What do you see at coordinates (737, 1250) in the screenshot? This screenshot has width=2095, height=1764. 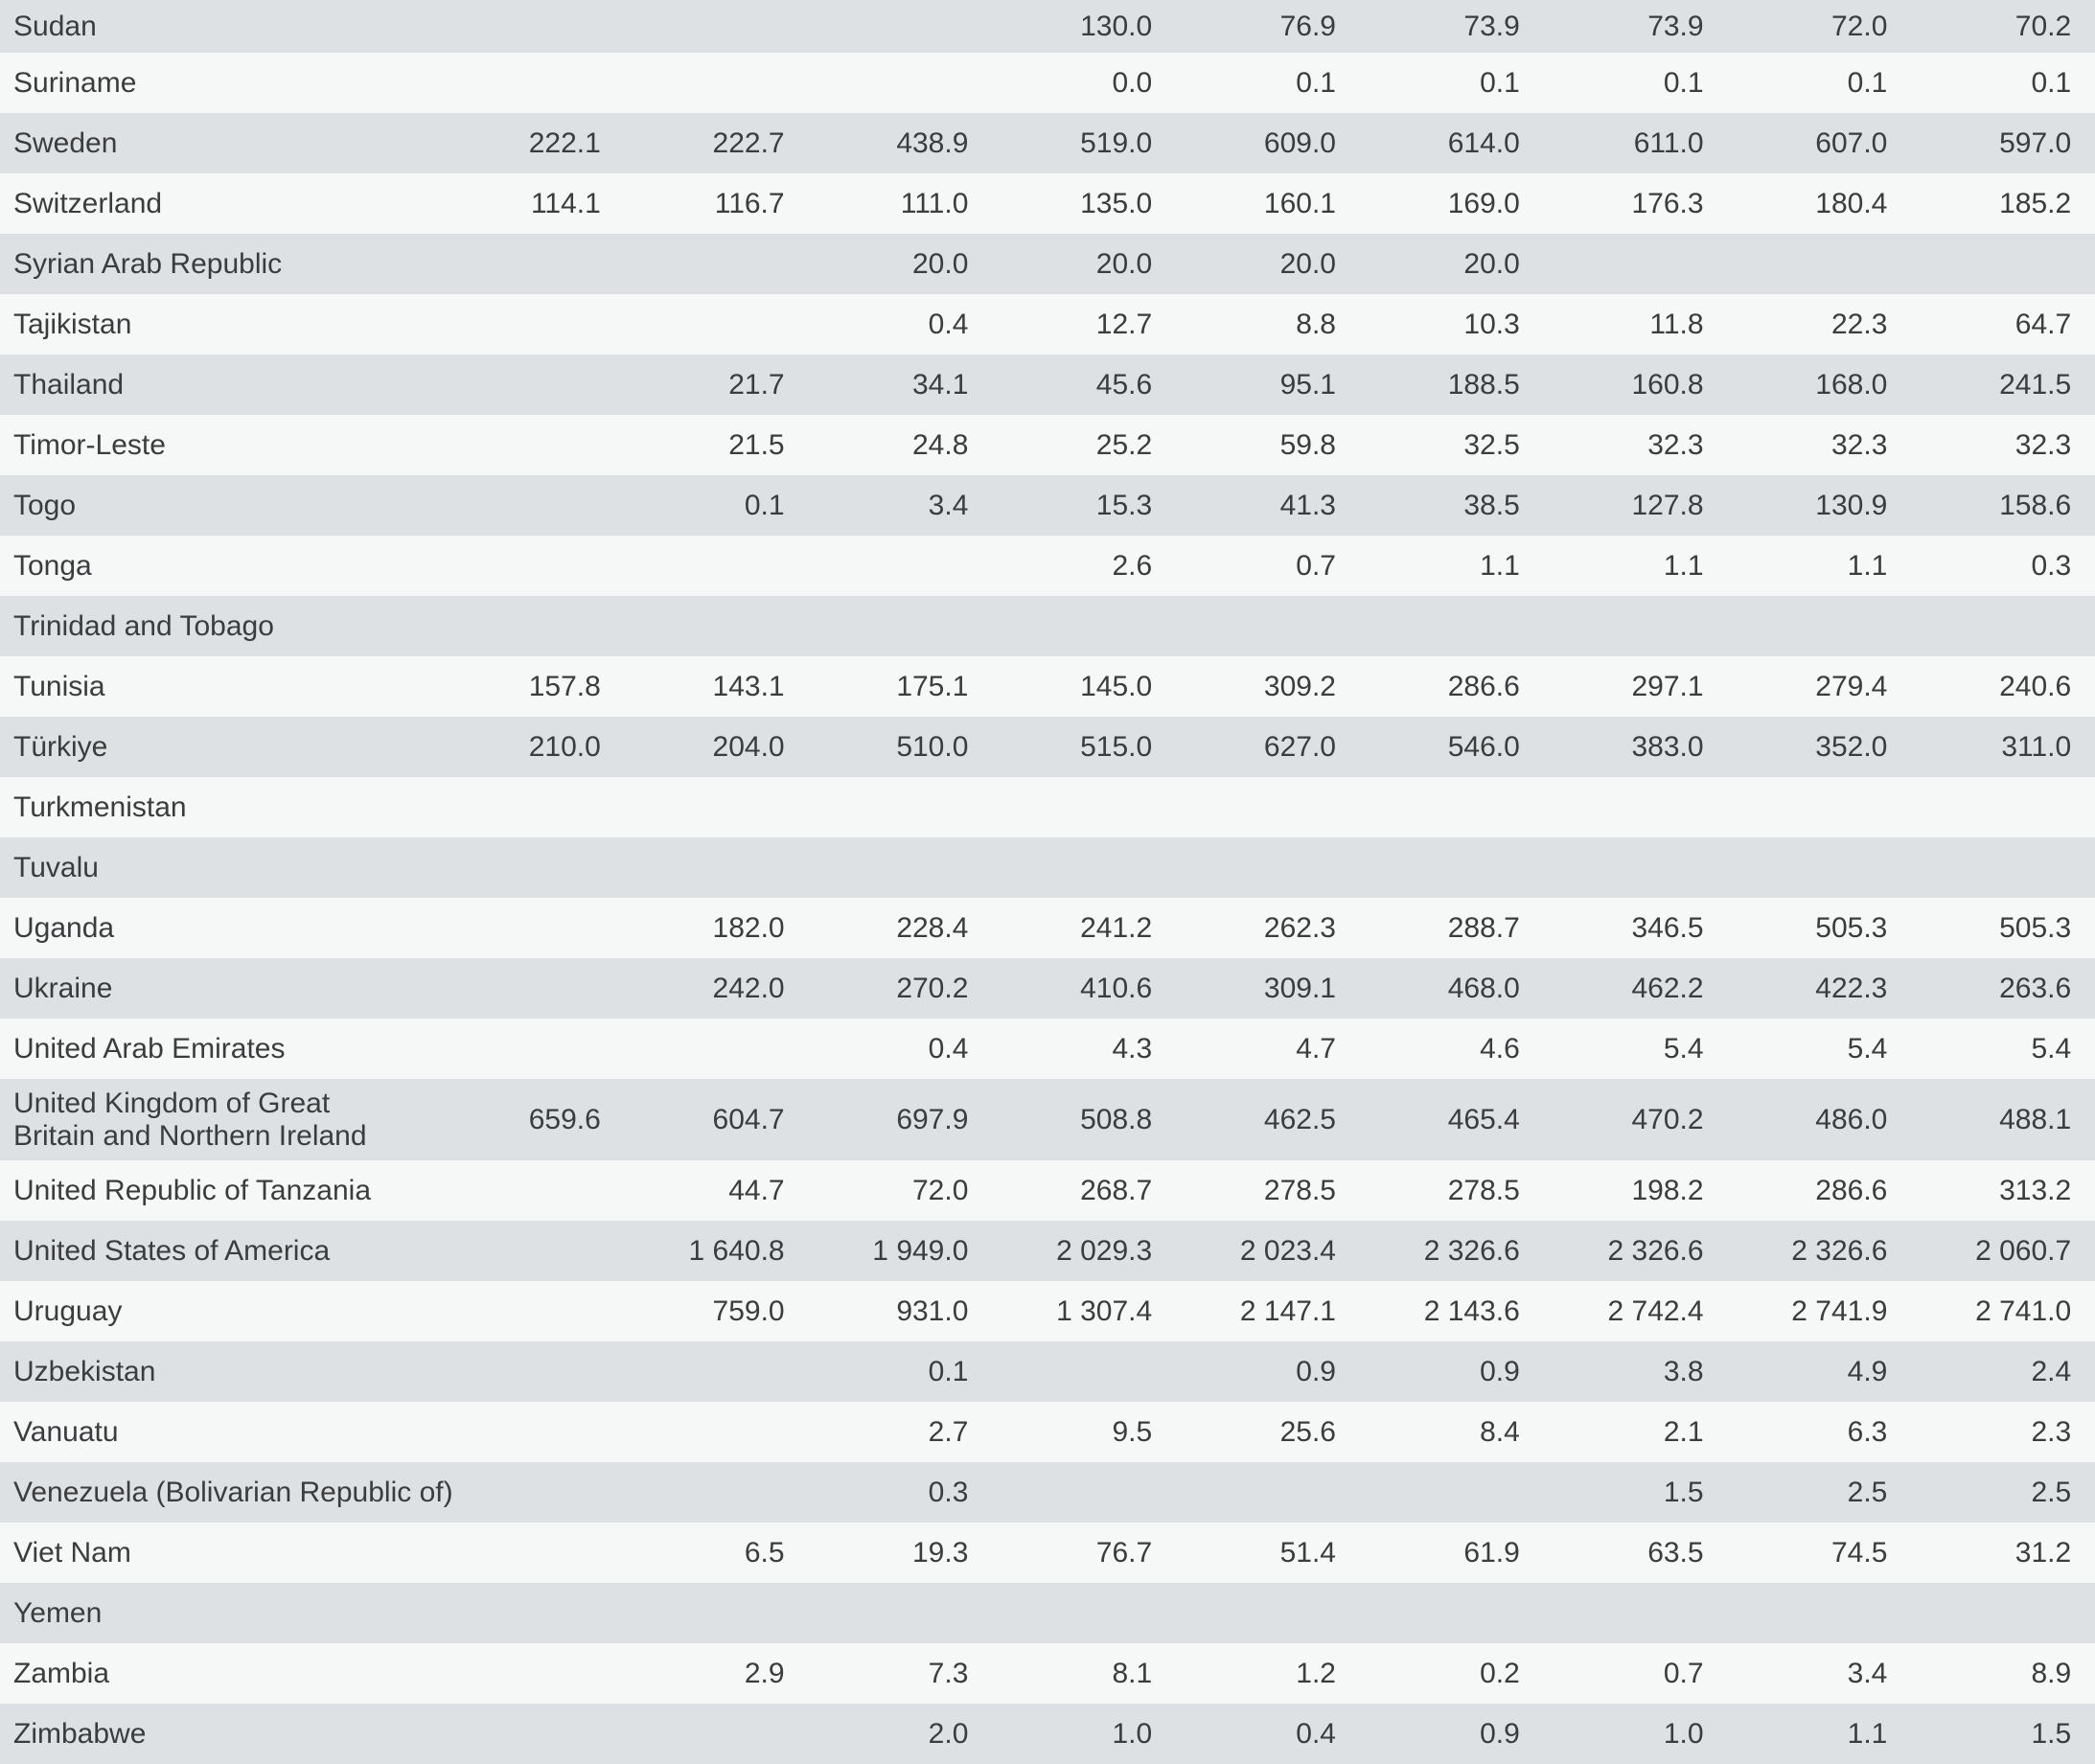 I see `value-cell: 1 640.8` at bounding box center [737, 1250].